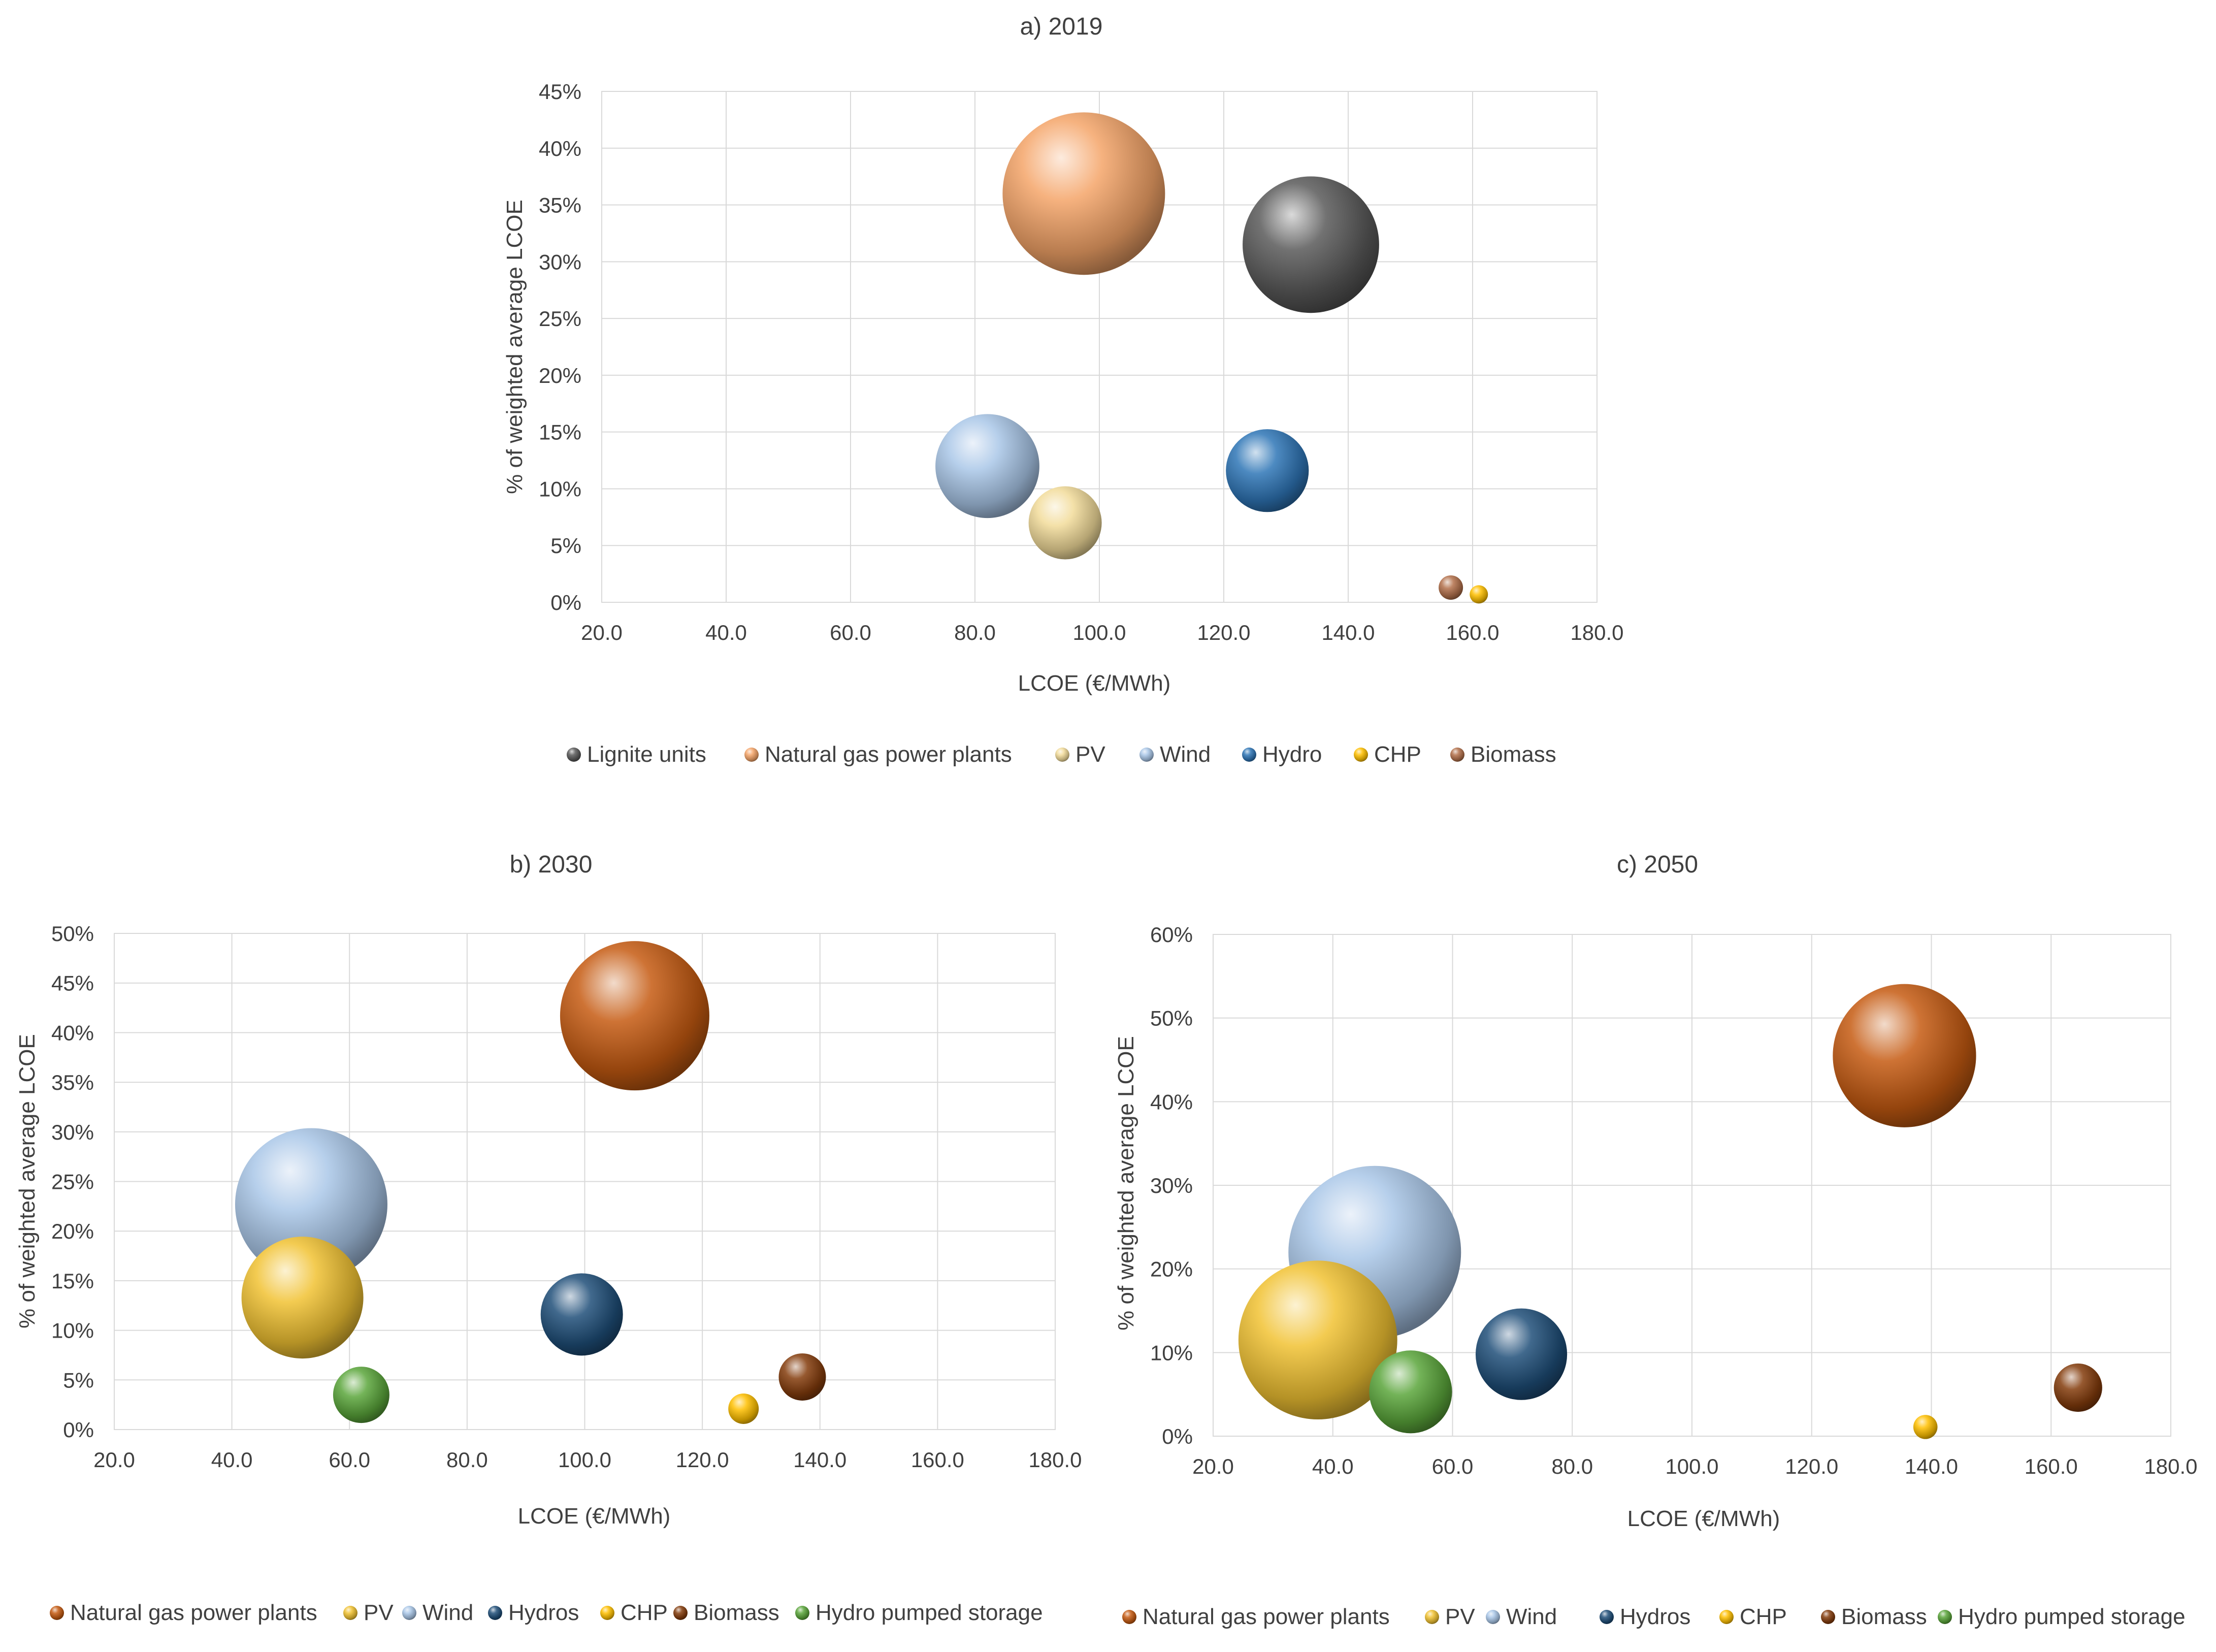 This screenshot has height=1652, width=2216. What do you see at coordinates (1090, 754) in the screenshot?
I see `legend-label: PV` at bounding box center [1090, 754].